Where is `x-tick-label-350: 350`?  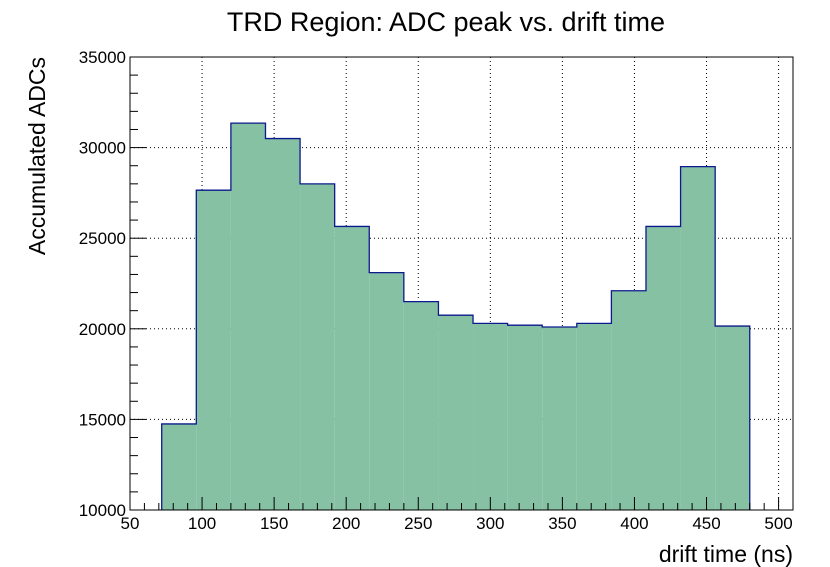 x-tick-label-350: 350 is located at coordinates (562, 523).